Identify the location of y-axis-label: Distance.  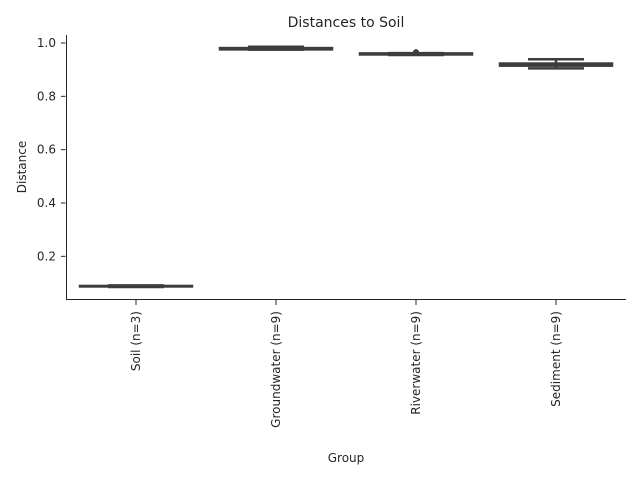
(22, 167).